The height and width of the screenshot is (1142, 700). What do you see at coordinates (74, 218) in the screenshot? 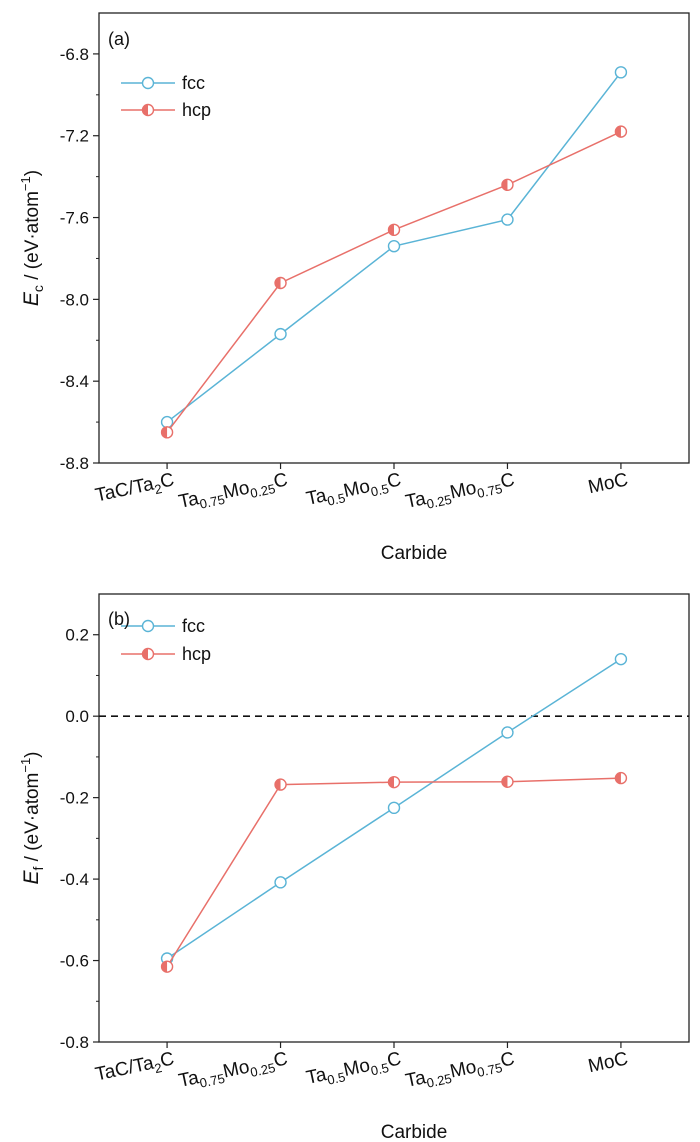
I see `y-tick-label: -7.6` at bounding box center [74, 218].